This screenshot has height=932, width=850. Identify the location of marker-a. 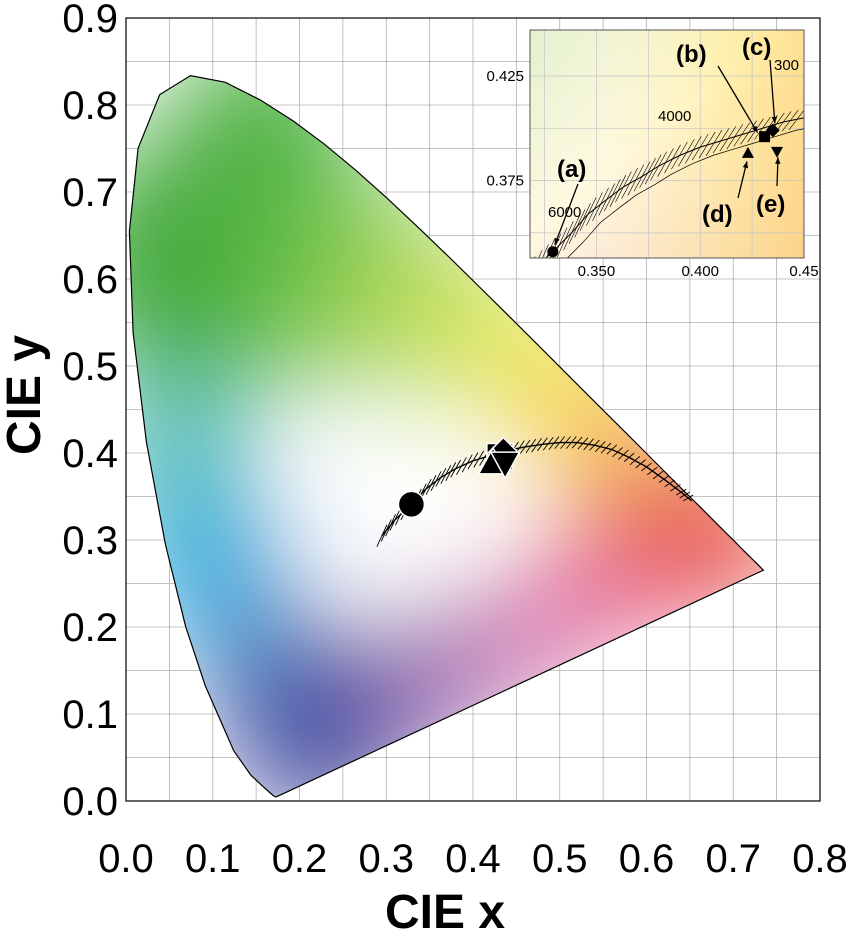
(553, 252).